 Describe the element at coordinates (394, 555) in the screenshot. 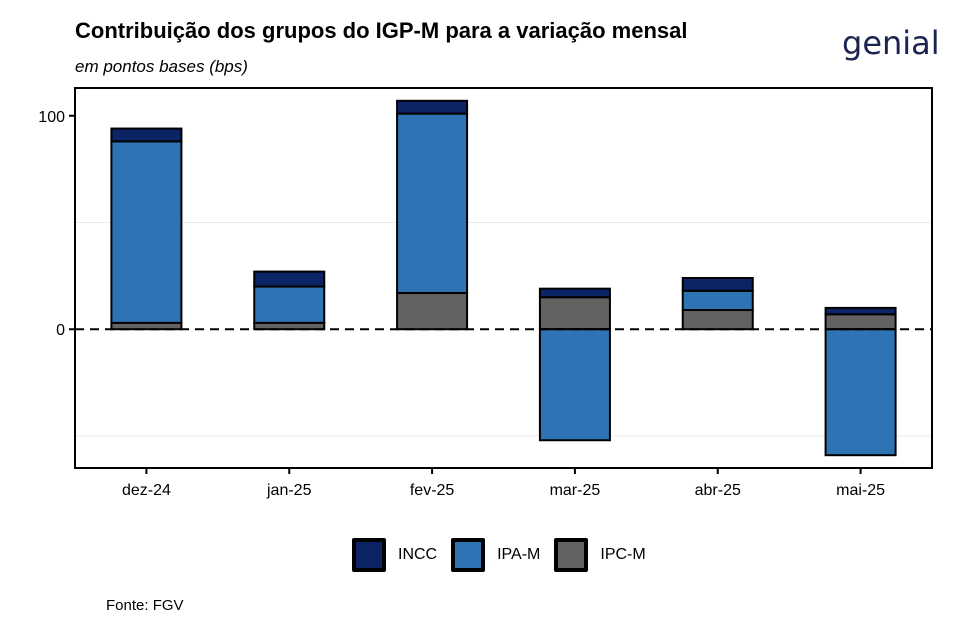

I see `legend-item-incc: INCC` at that location.